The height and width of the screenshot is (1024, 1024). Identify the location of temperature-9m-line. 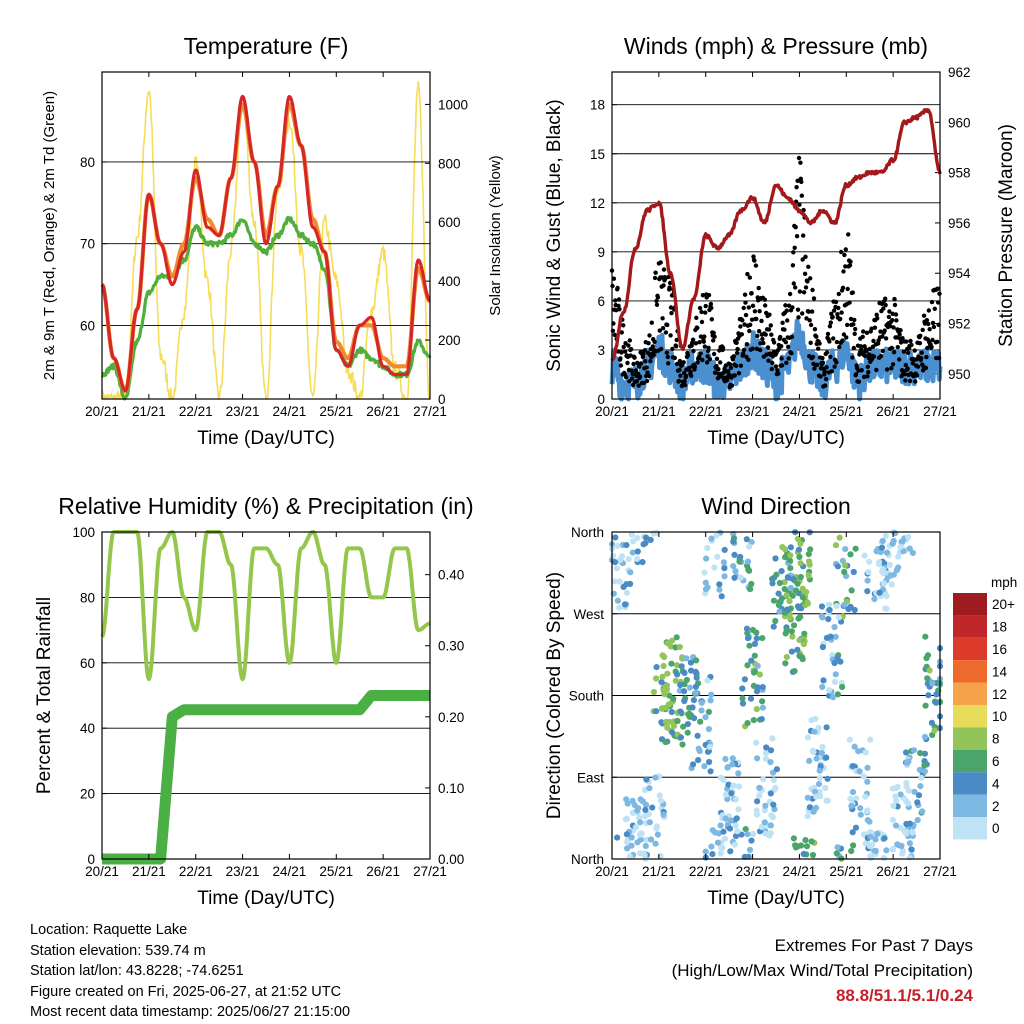
(266, 247).